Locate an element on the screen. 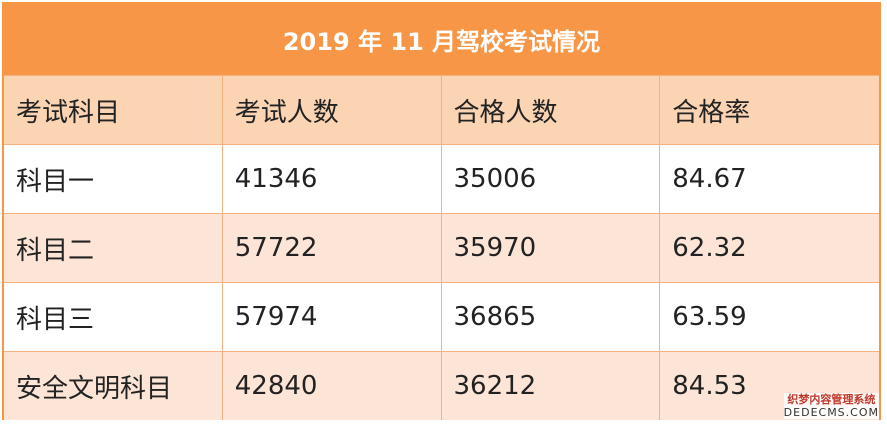  cell: 42840 is located at coordinates (332, 386).